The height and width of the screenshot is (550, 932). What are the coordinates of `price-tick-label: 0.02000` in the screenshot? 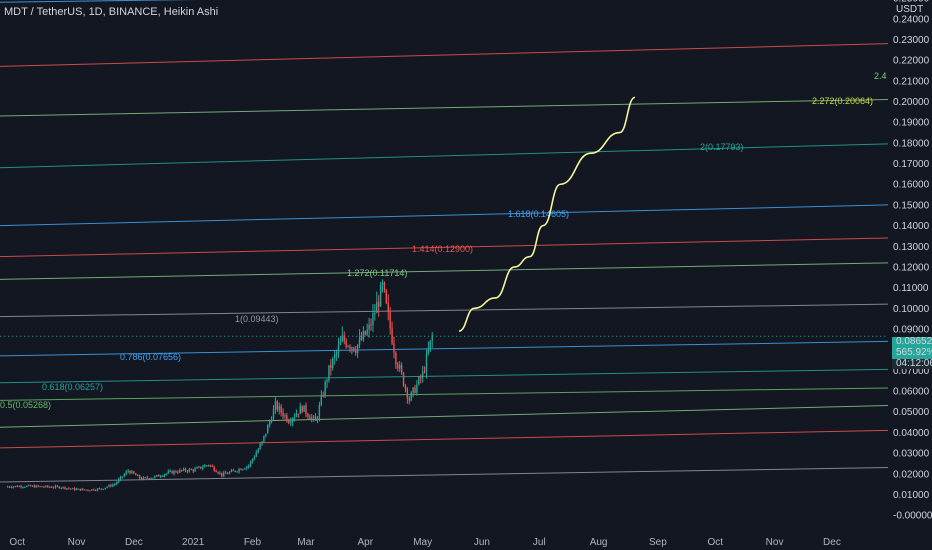 It's located at (911, 474).